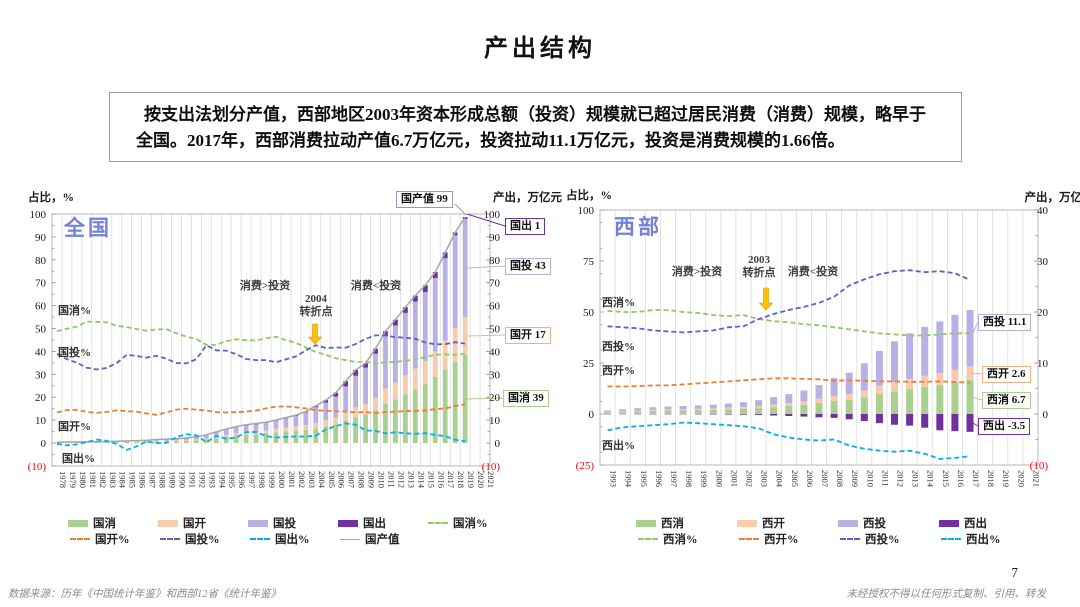  I want to click on legend-label: 国开, so click(194, 524).